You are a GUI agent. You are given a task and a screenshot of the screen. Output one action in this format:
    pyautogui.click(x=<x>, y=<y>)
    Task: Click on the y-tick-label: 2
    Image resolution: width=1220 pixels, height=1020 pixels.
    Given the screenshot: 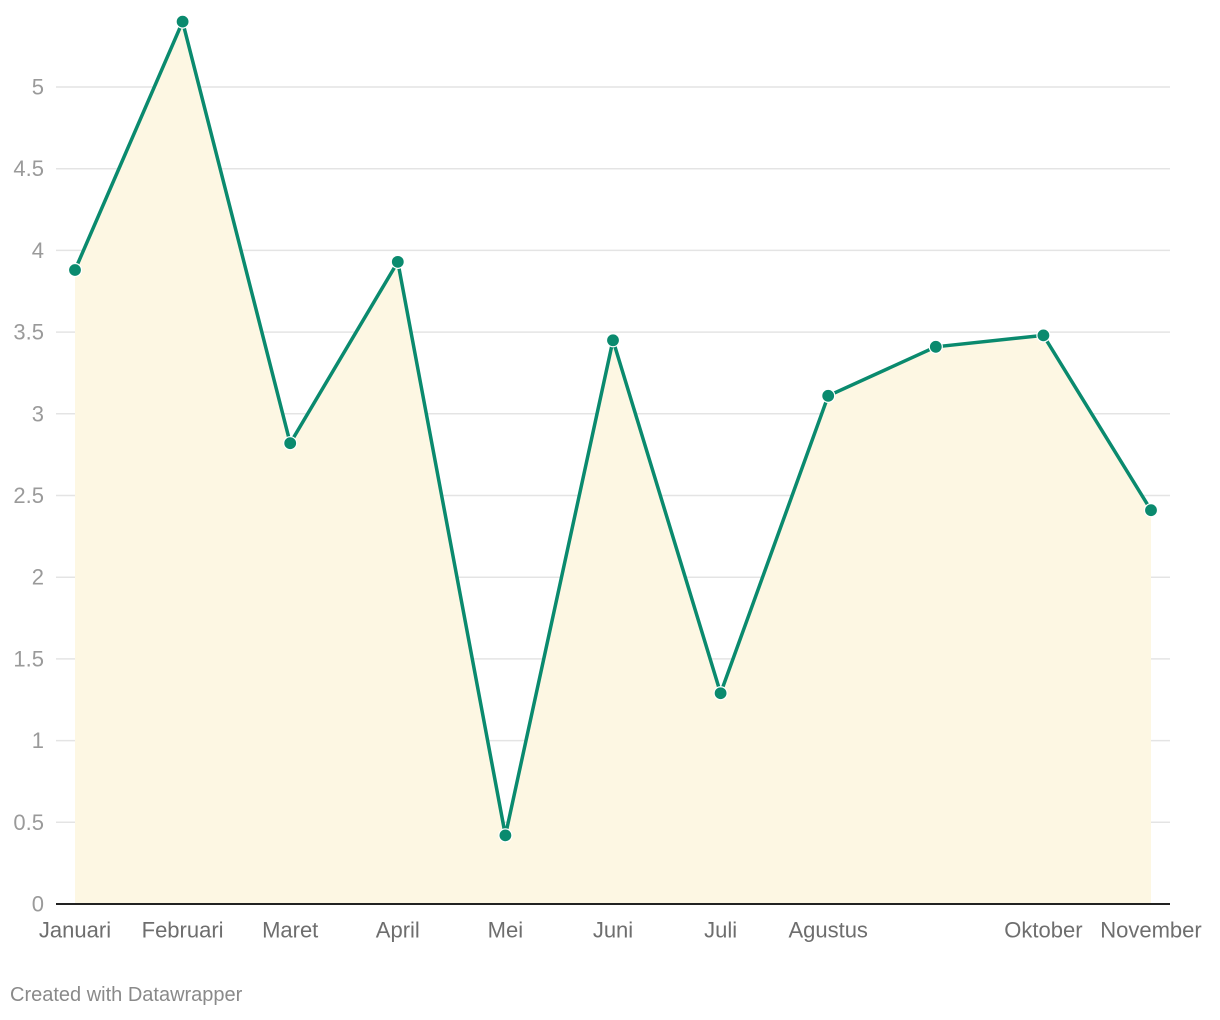 What is the action you would take?
    pyautogui.click(x=38, y=577)
    